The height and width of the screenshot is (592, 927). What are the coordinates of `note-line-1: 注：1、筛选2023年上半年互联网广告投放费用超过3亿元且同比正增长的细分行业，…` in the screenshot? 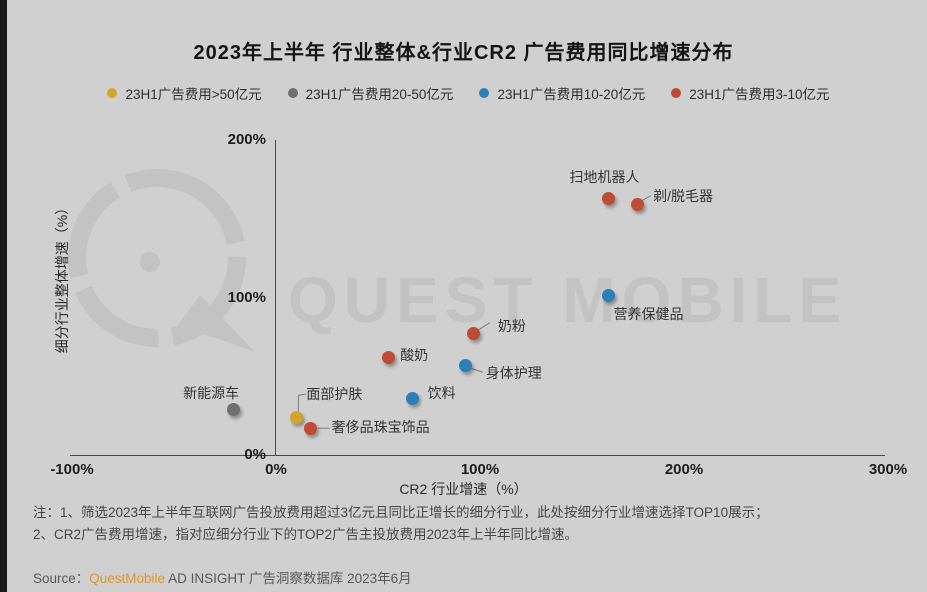 It's located at (401, 512).